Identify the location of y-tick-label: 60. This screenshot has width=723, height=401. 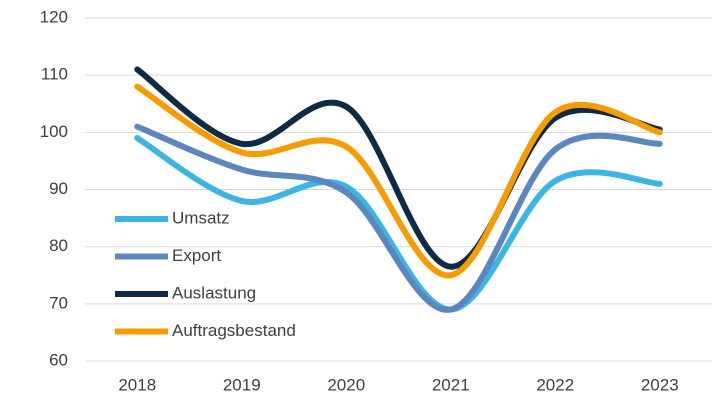
(58, 359).